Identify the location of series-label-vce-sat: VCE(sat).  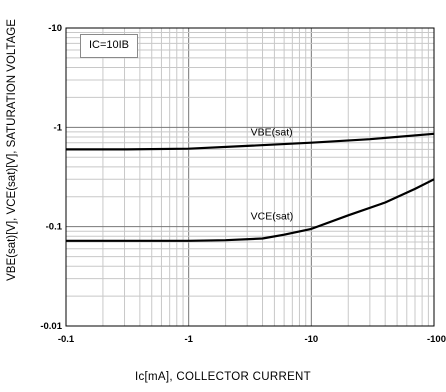
(272, 217).